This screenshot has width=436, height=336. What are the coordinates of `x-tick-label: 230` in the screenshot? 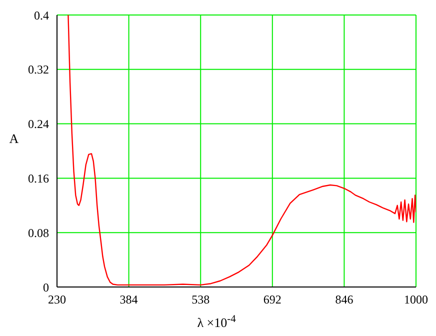 It's located at (57, 299).